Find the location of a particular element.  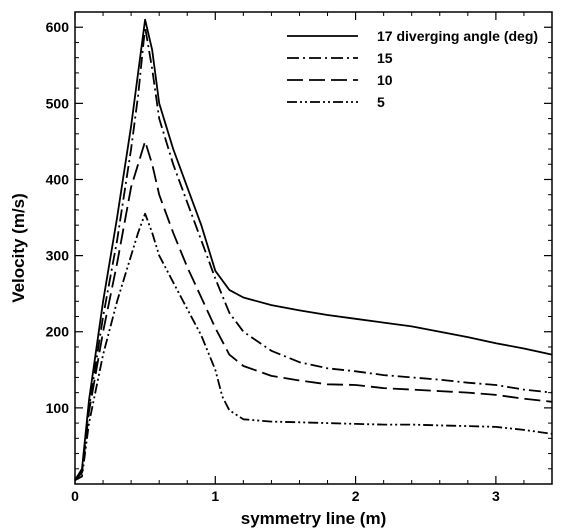

y-tick-label: 400 is located at coordinates (58, 179).